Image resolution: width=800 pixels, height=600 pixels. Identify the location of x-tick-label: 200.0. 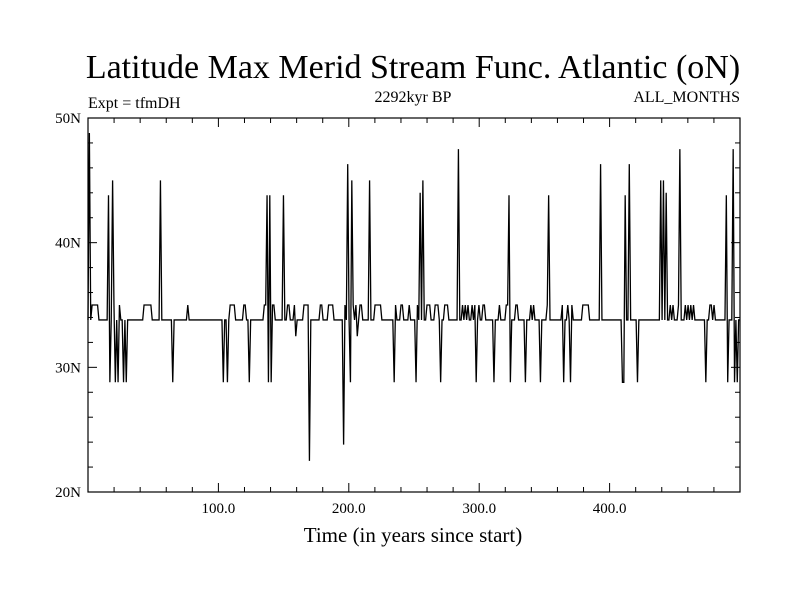
(349, 509).